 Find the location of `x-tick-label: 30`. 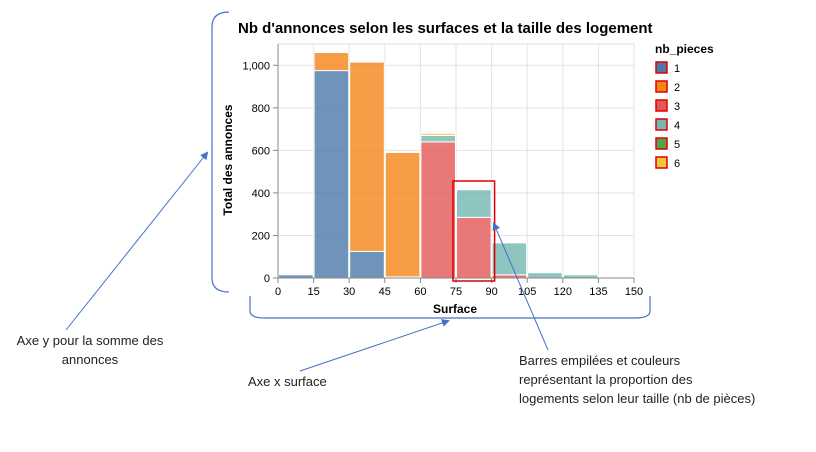

x-tick-label: 30 is located at coordinates (349, 292).